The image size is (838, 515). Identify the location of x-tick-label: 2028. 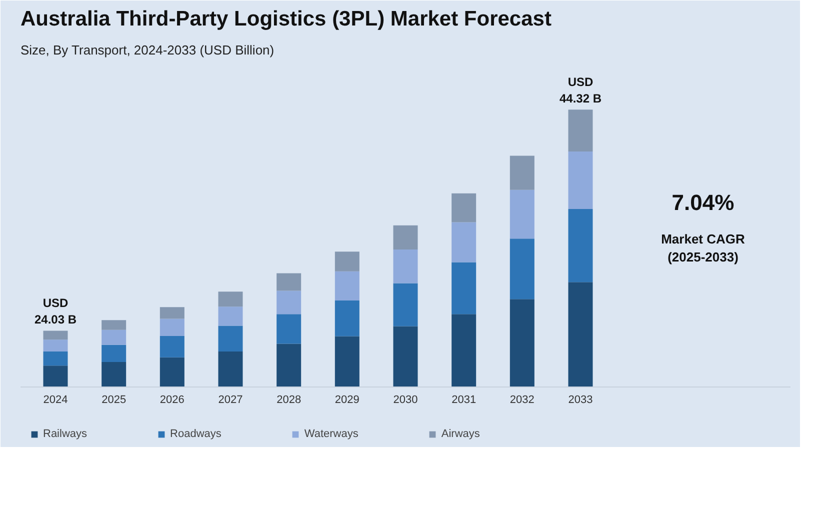
(289, 400).